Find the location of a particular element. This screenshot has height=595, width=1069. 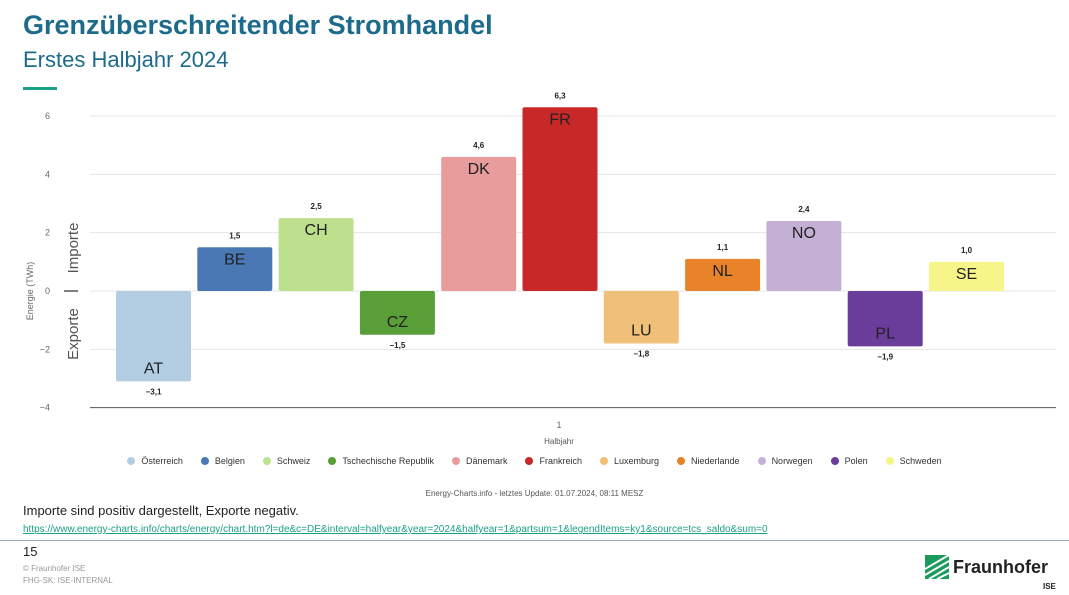

bar-nl is located at coordinates (723, 274).